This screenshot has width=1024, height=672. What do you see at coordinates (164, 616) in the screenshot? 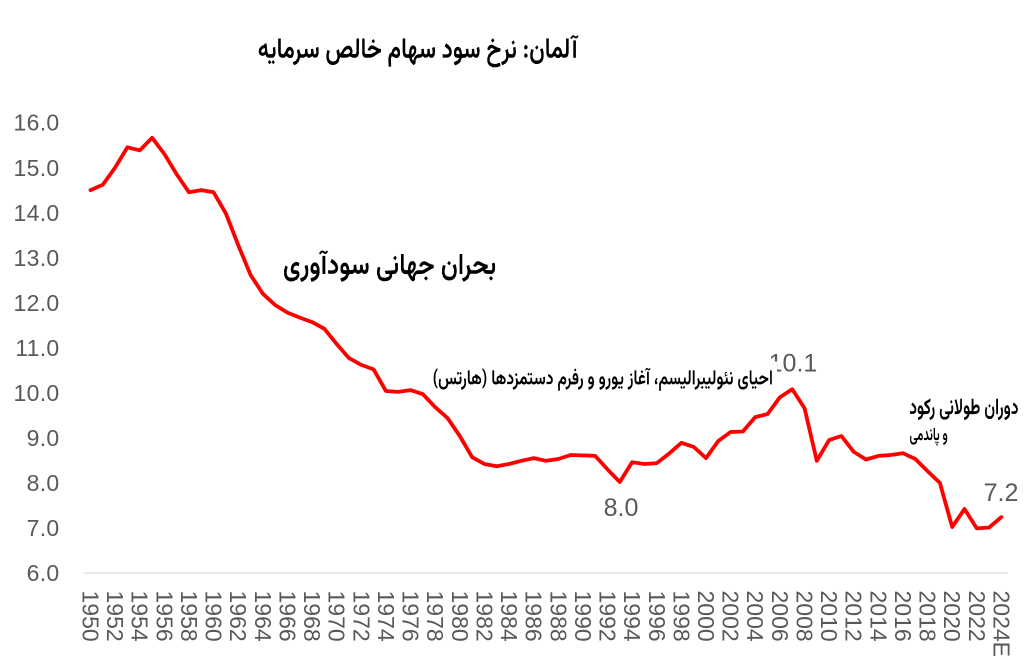
I see `svg-text: 1956` at bounding box center [164, 616].